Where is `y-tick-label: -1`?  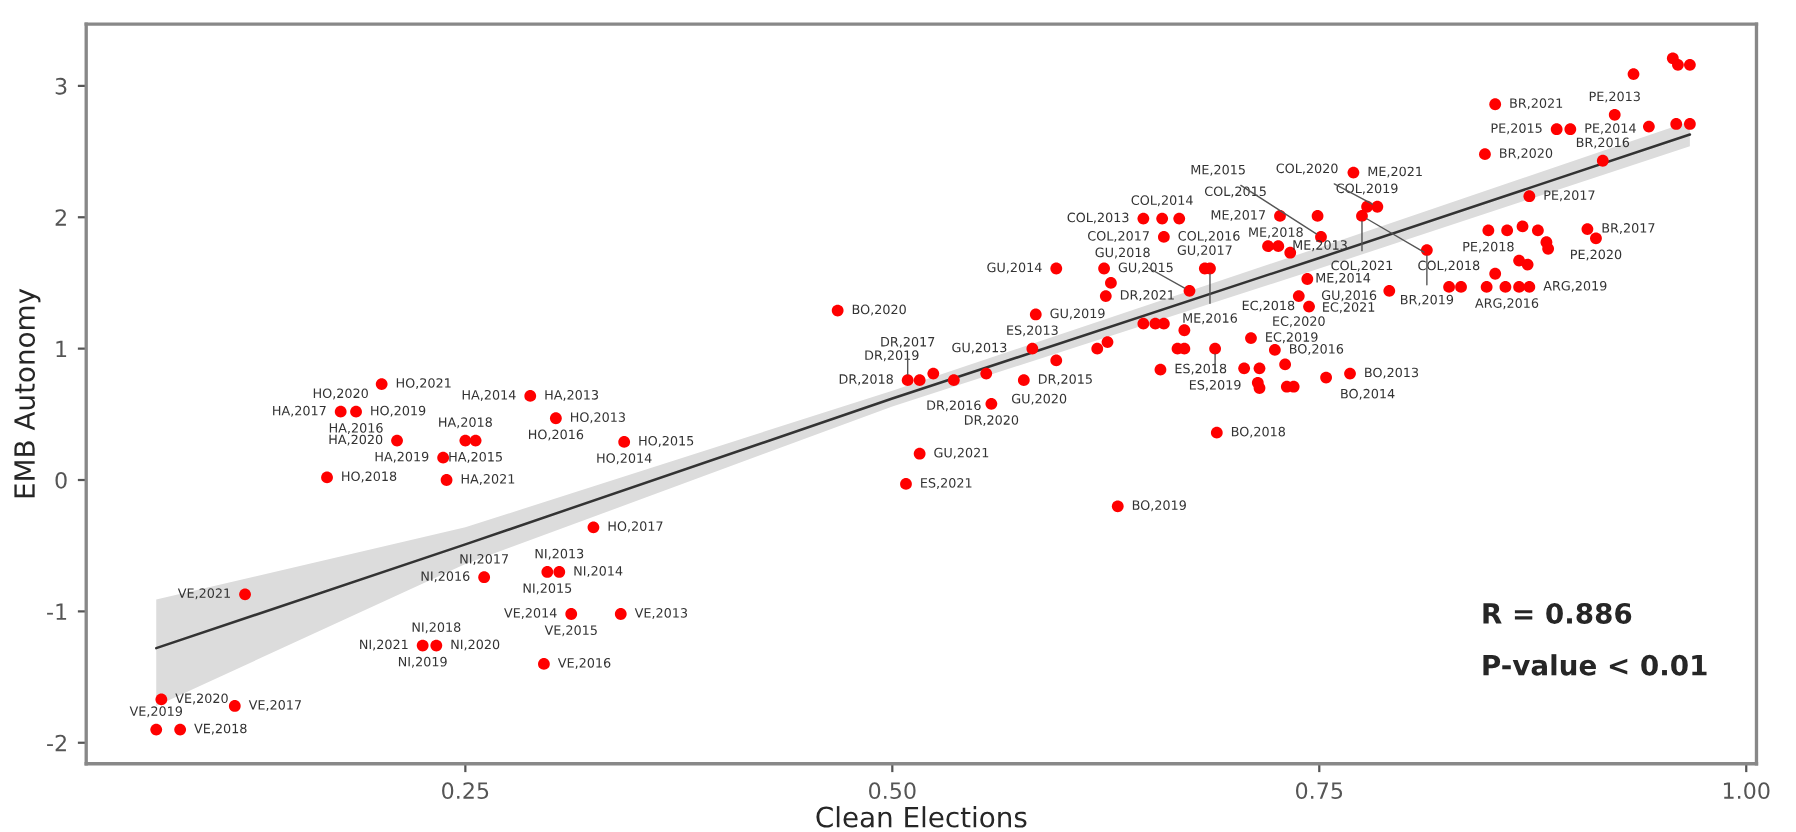 y-tick-label: -1 is located at coordinates (57, 611).